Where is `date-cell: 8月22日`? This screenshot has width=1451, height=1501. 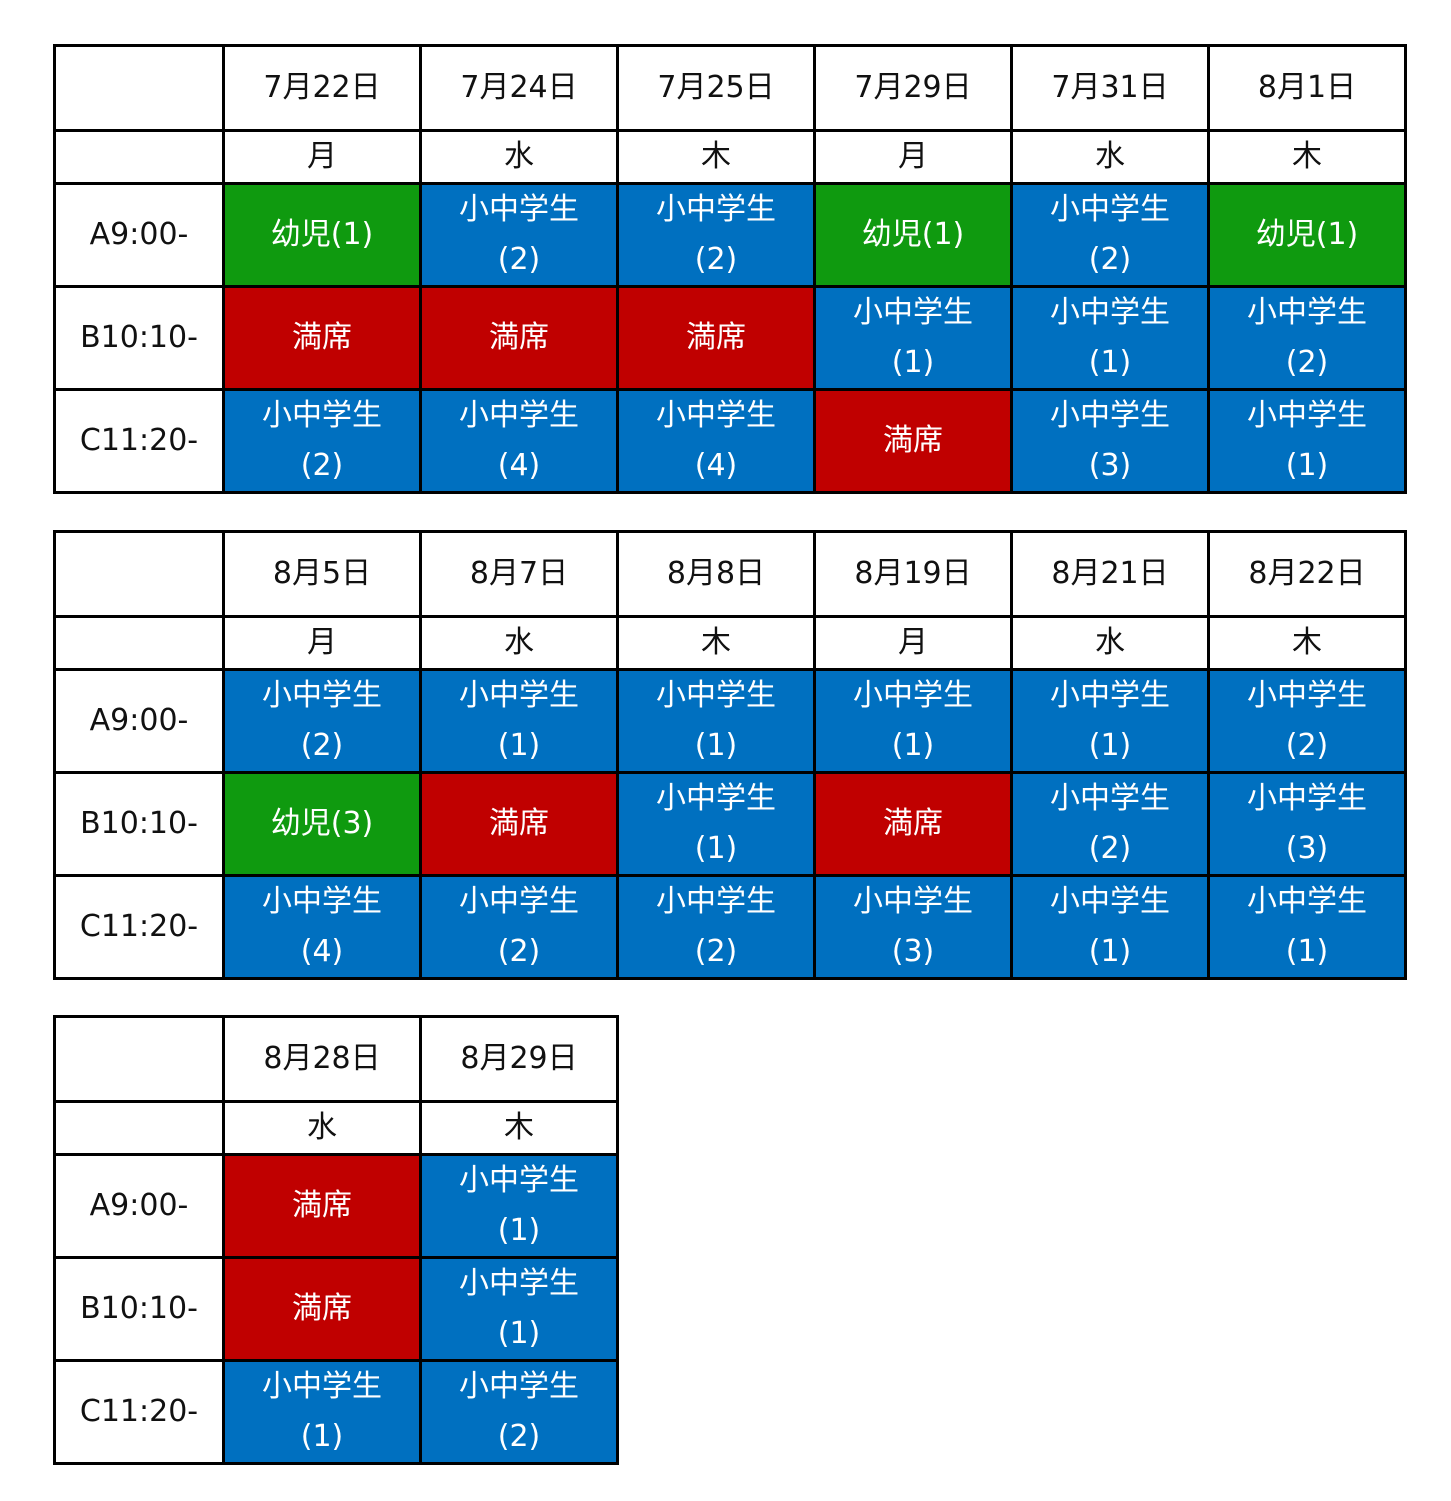
date-cell: 8月22日 is located at coordinates (1307, 574).